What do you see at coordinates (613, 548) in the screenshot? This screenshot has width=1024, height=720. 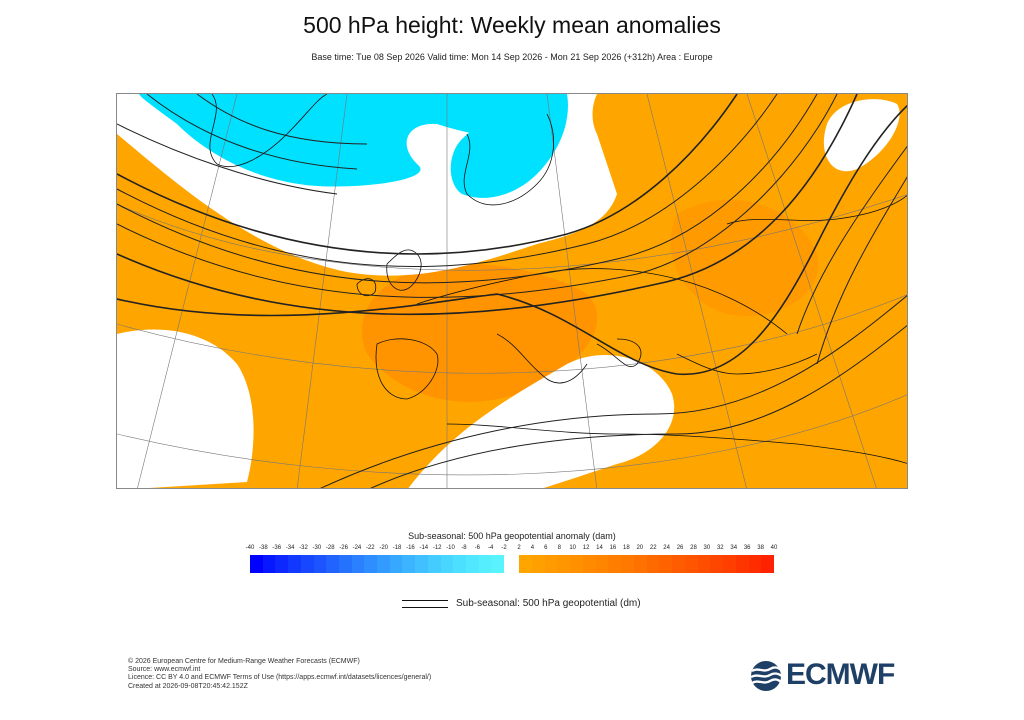 I see `colorbar-tick-positive-7: 16` at bounding box center [613, 548].